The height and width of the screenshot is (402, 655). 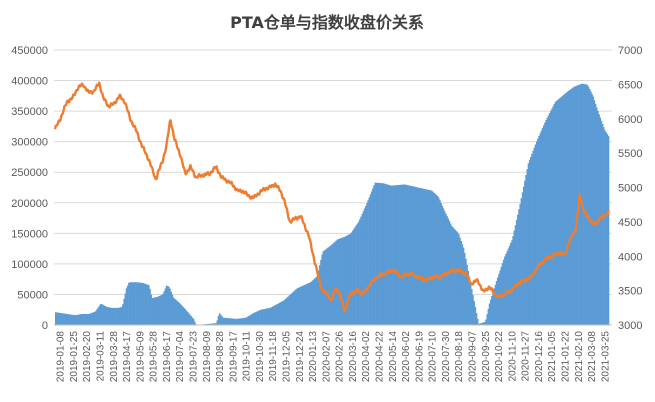 I want to click on left-tick-label: 200000, so click(x=29, y=204).